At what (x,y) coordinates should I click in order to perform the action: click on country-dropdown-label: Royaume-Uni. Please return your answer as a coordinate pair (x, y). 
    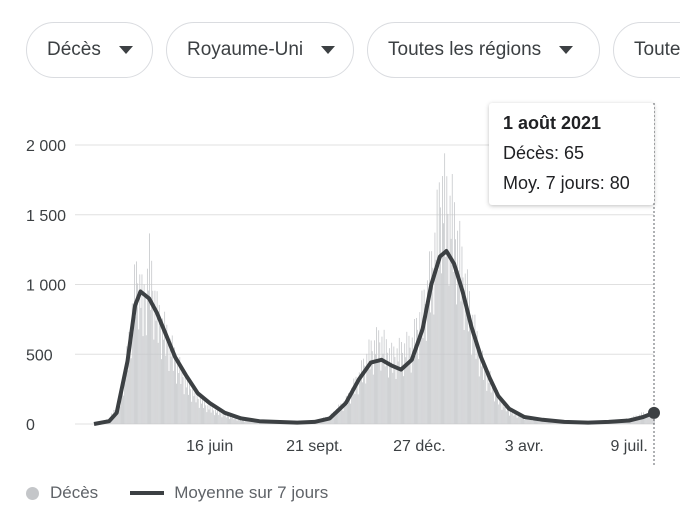
    Looking at the image, I should click on (245, 49).